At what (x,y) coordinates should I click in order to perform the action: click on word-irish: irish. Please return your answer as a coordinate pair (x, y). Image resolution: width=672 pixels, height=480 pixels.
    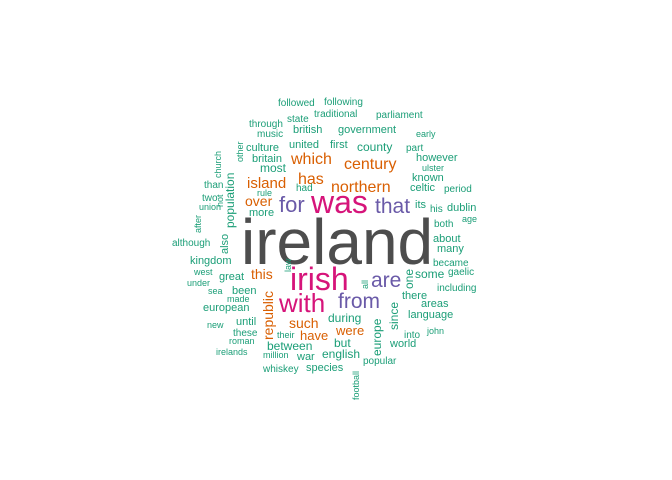
    Looking at the image, I should click on (319, 279).